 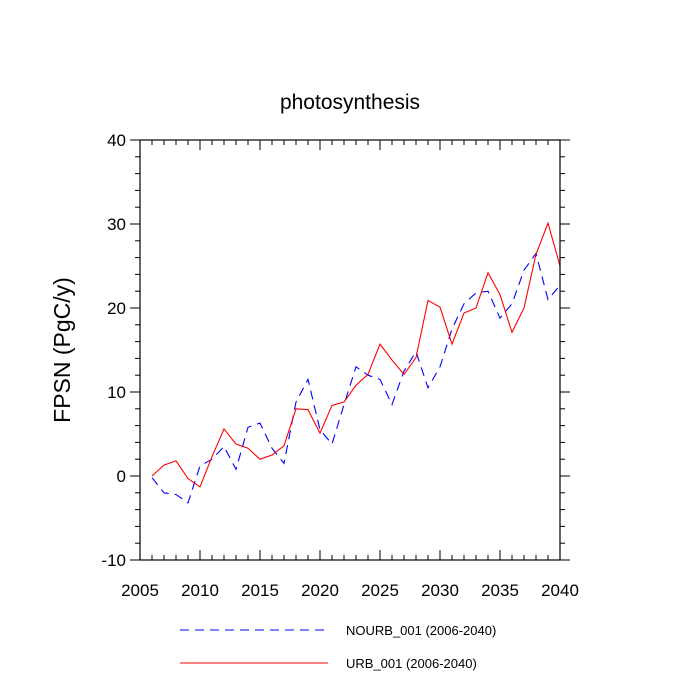 I want to click on legend-label-2: URB_001 (2006-2040), so click(x=411, y=663).